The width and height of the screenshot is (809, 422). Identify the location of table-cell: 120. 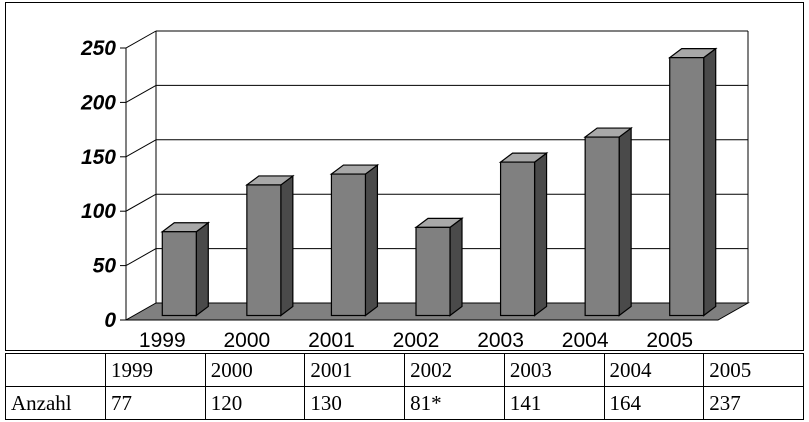
(255, 403).